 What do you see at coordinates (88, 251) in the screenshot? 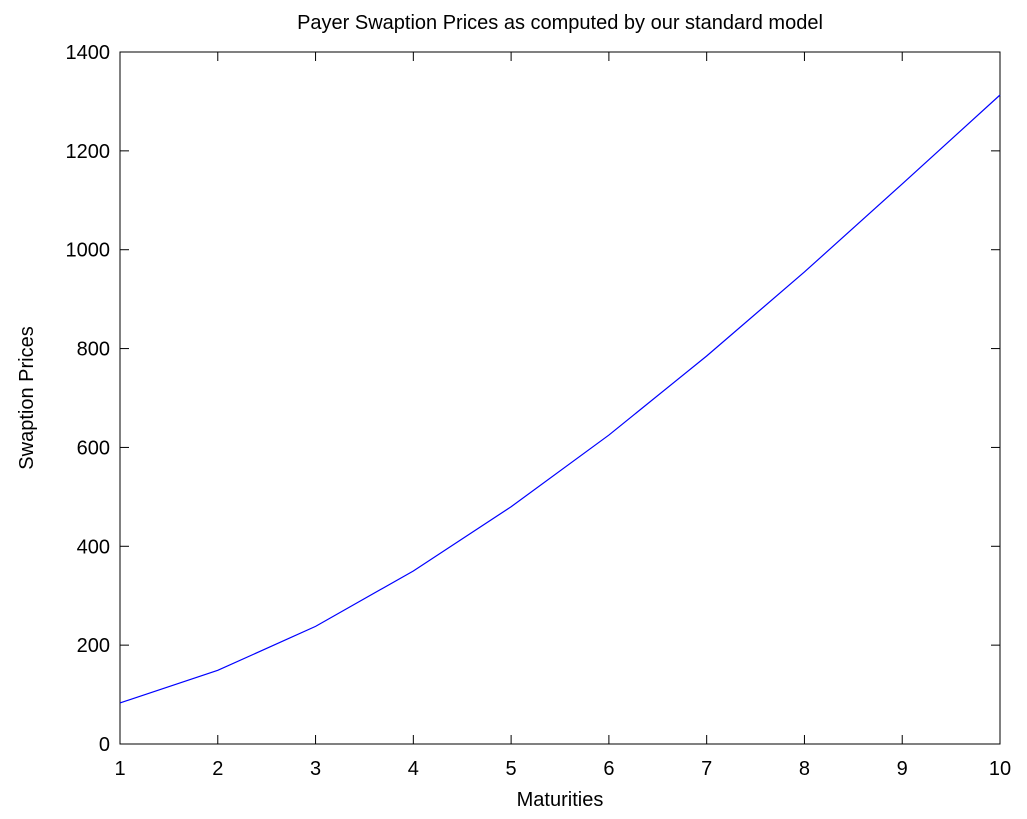
I see `y-tick-label: 1000` at bounding box center [88, 251].